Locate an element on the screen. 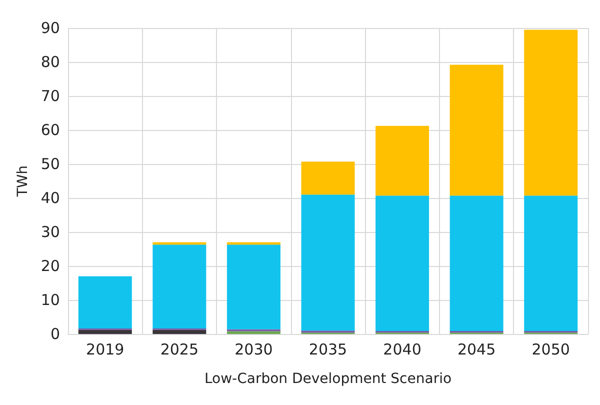 The width and height of the screenshot is (600, 405). x-tick-label: 2035 is located at coordinates (328, 349).